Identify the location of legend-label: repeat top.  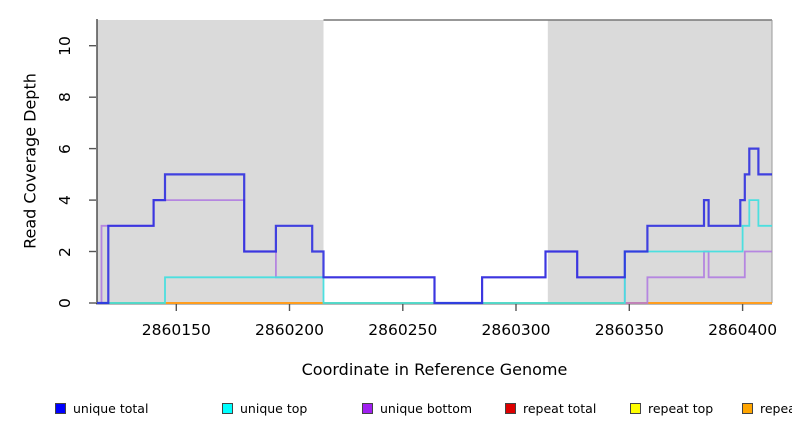
(681, 408).